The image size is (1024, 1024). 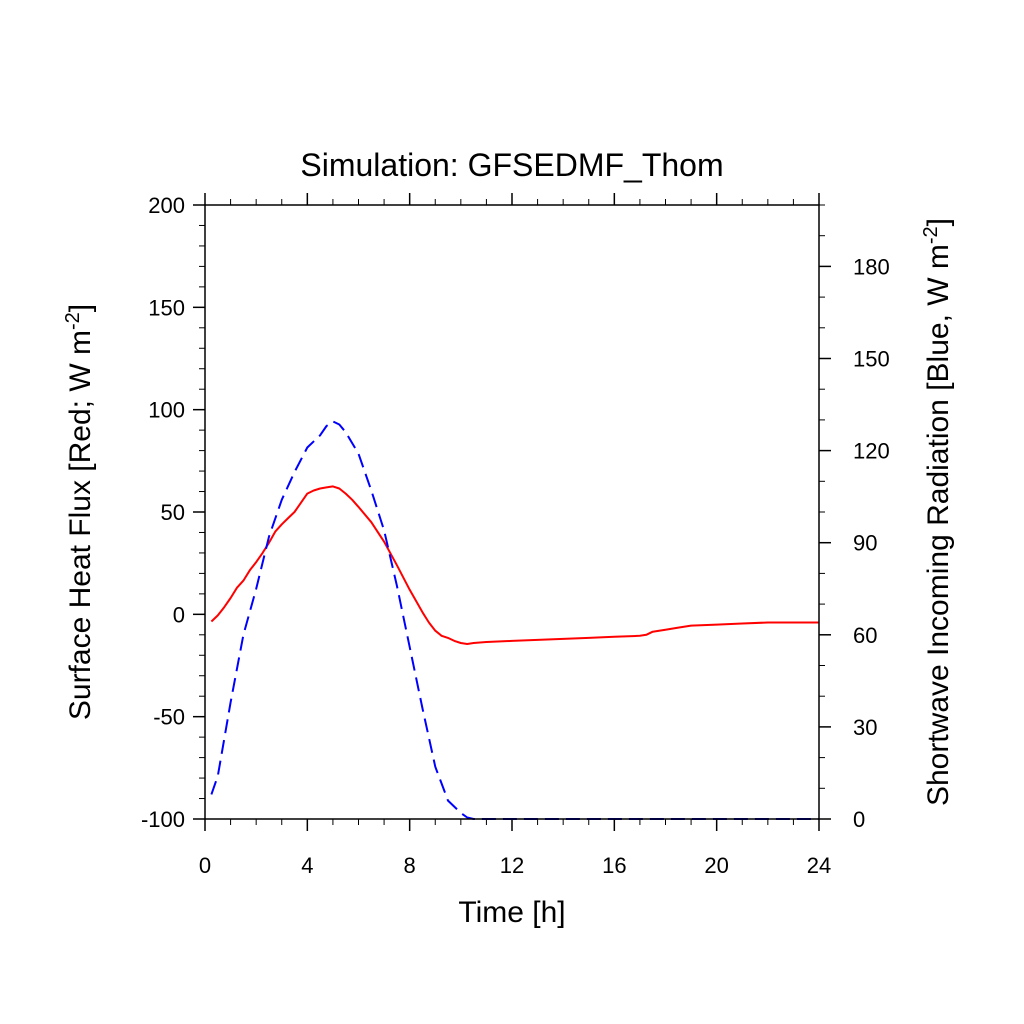 I want to click on x-tick-label: 24, so click(x=819, y=865).